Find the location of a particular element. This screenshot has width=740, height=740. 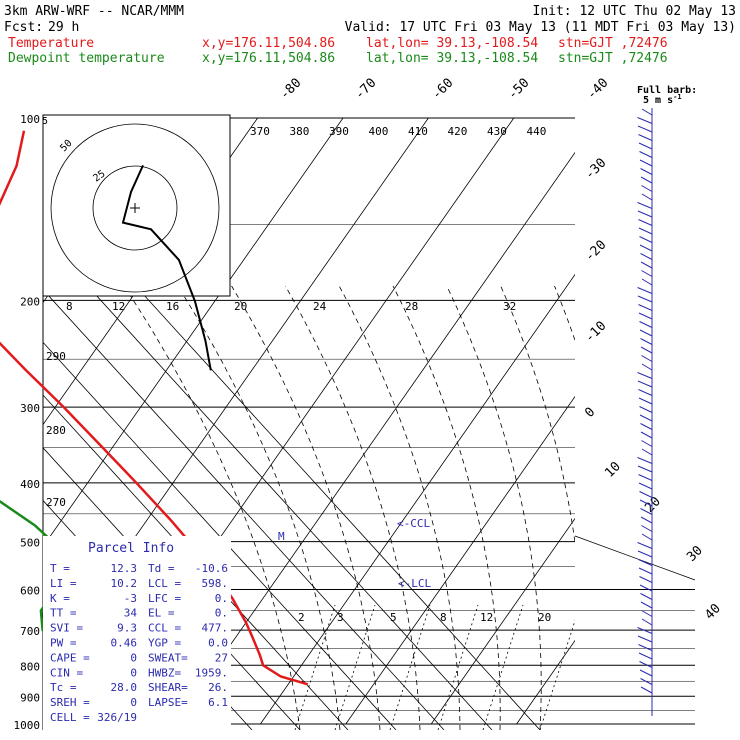

hodograph-frame is located at coordinates (136, 205).